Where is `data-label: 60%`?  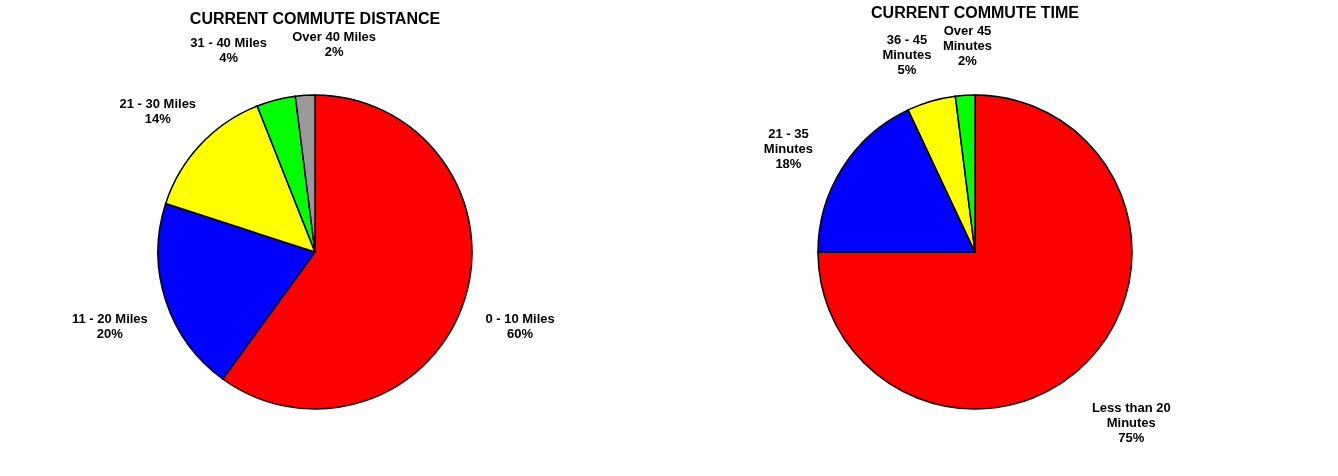
data-label: 60% is located at coordinates (520, 333).